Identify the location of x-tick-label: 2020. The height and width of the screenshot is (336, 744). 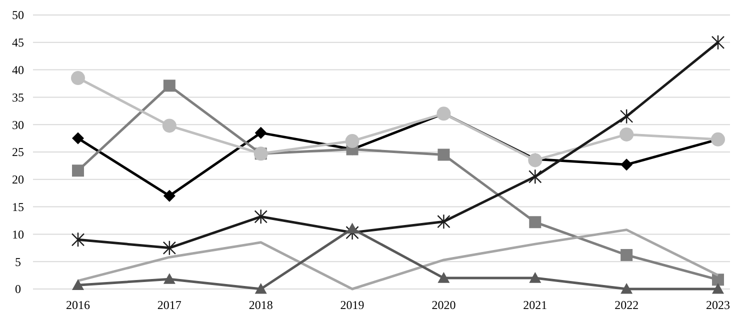
(444, 305).